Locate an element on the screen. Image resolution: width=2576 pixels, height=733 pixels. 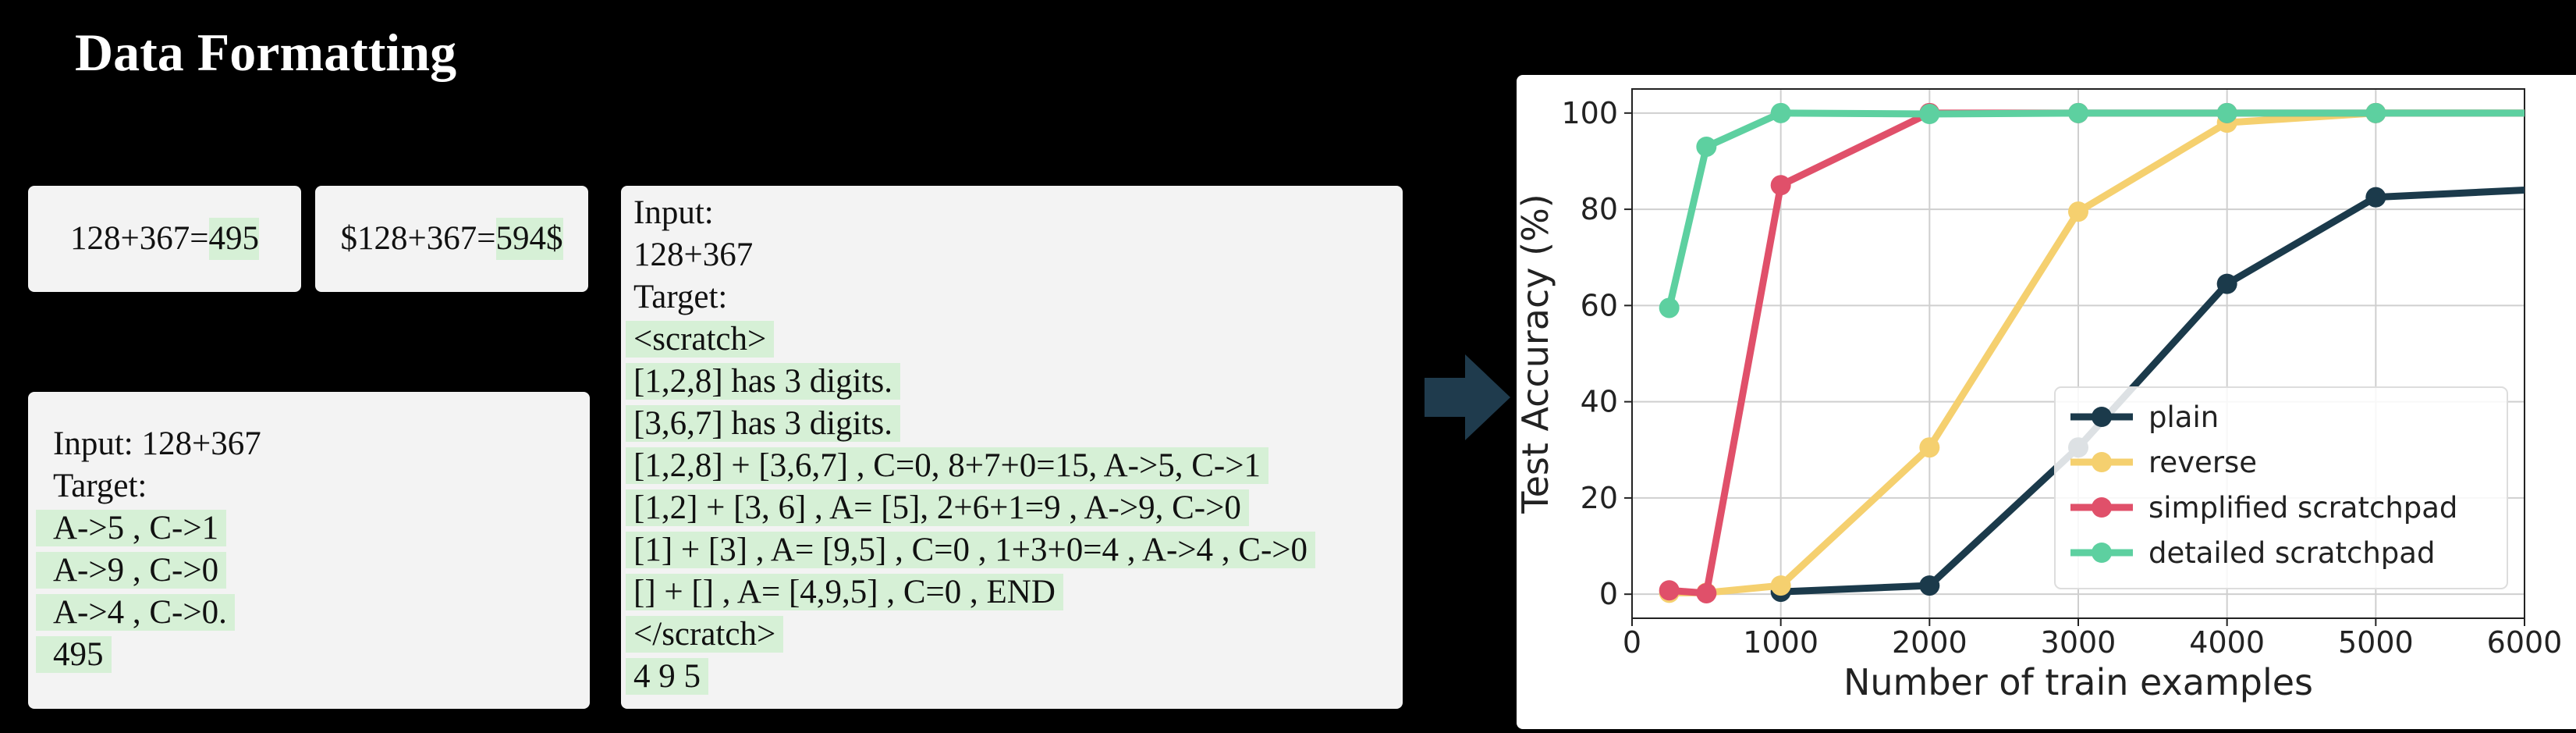
page-title: Data Formatting is located at coordinates (266, 52).